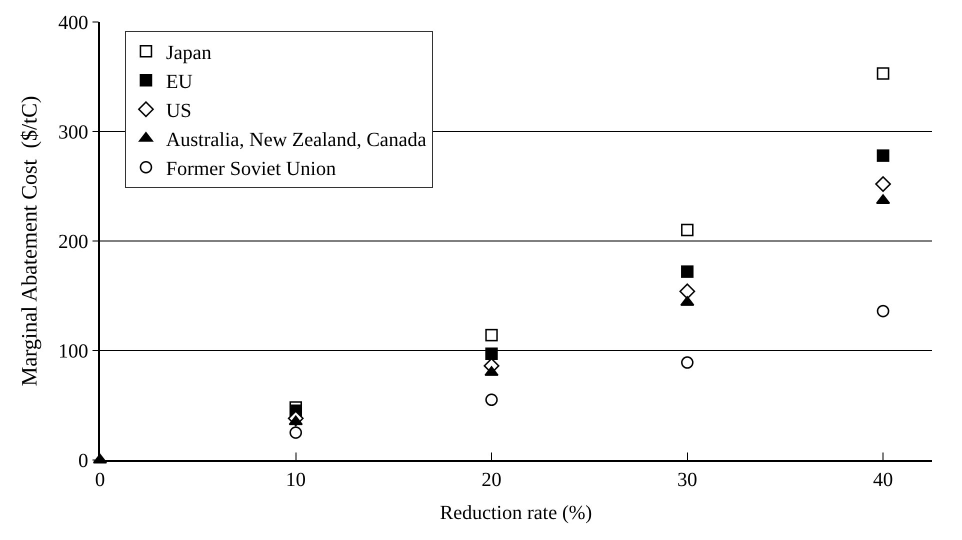 The width and height of the screenshot is (962, 540). Describe the element at coordinates (29, 241) in the screenshot. I see `y-axis-title: Marginal Abatement Cost ($/tC)` at that location.